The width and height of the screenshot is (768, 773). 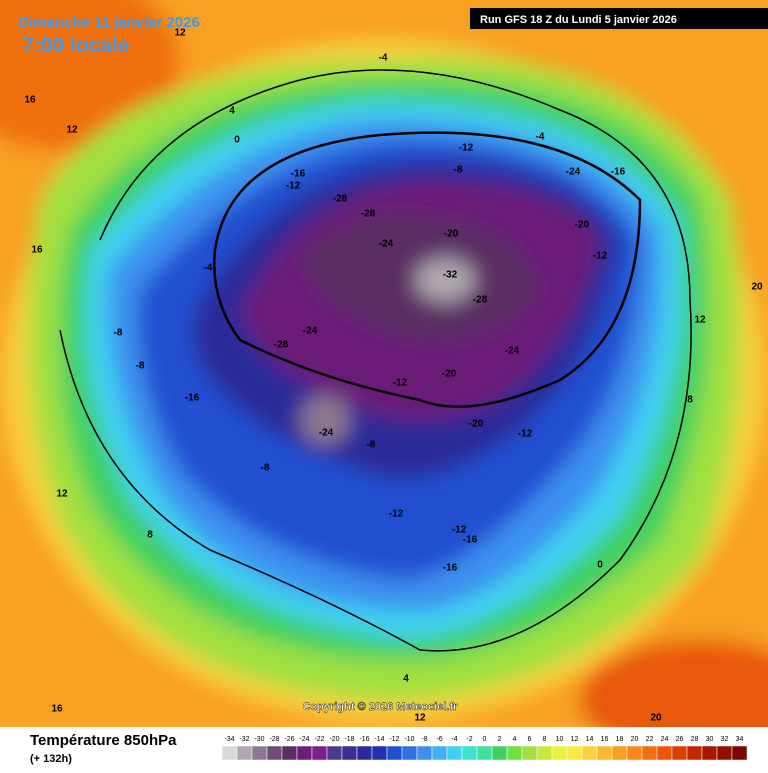 I want to click on scale-label: -2, so click(x=469, y=739).